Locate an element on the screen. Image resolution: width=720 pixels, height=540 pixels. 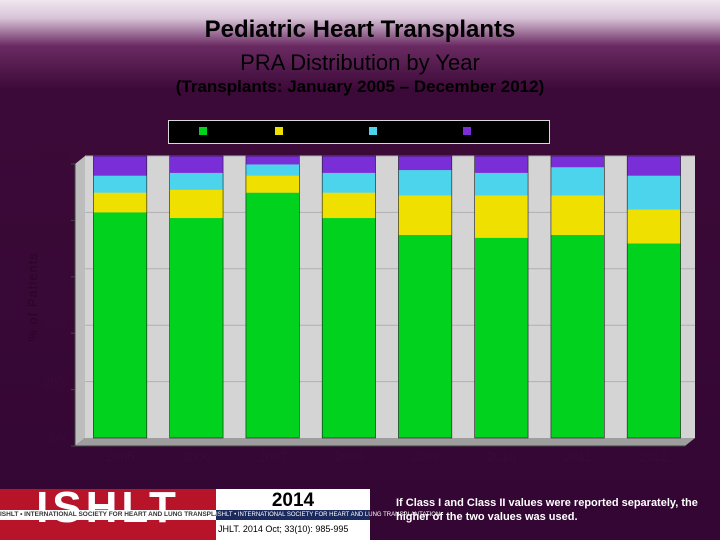
y-axis: 0% 20% 40% 60% 80% 100% is located at coordinates (56, 298).